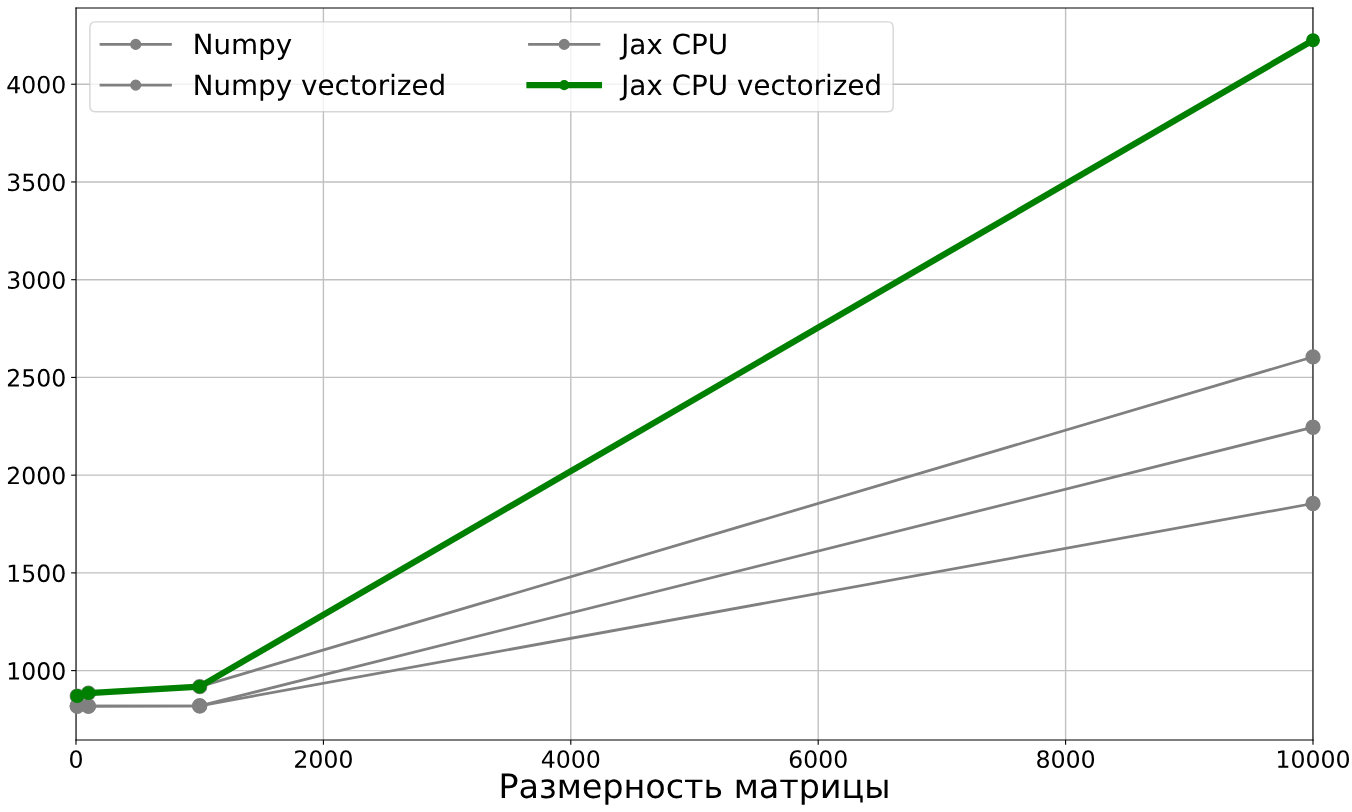  I want to click on x-tick-label: 10000, so click(1313, 759).